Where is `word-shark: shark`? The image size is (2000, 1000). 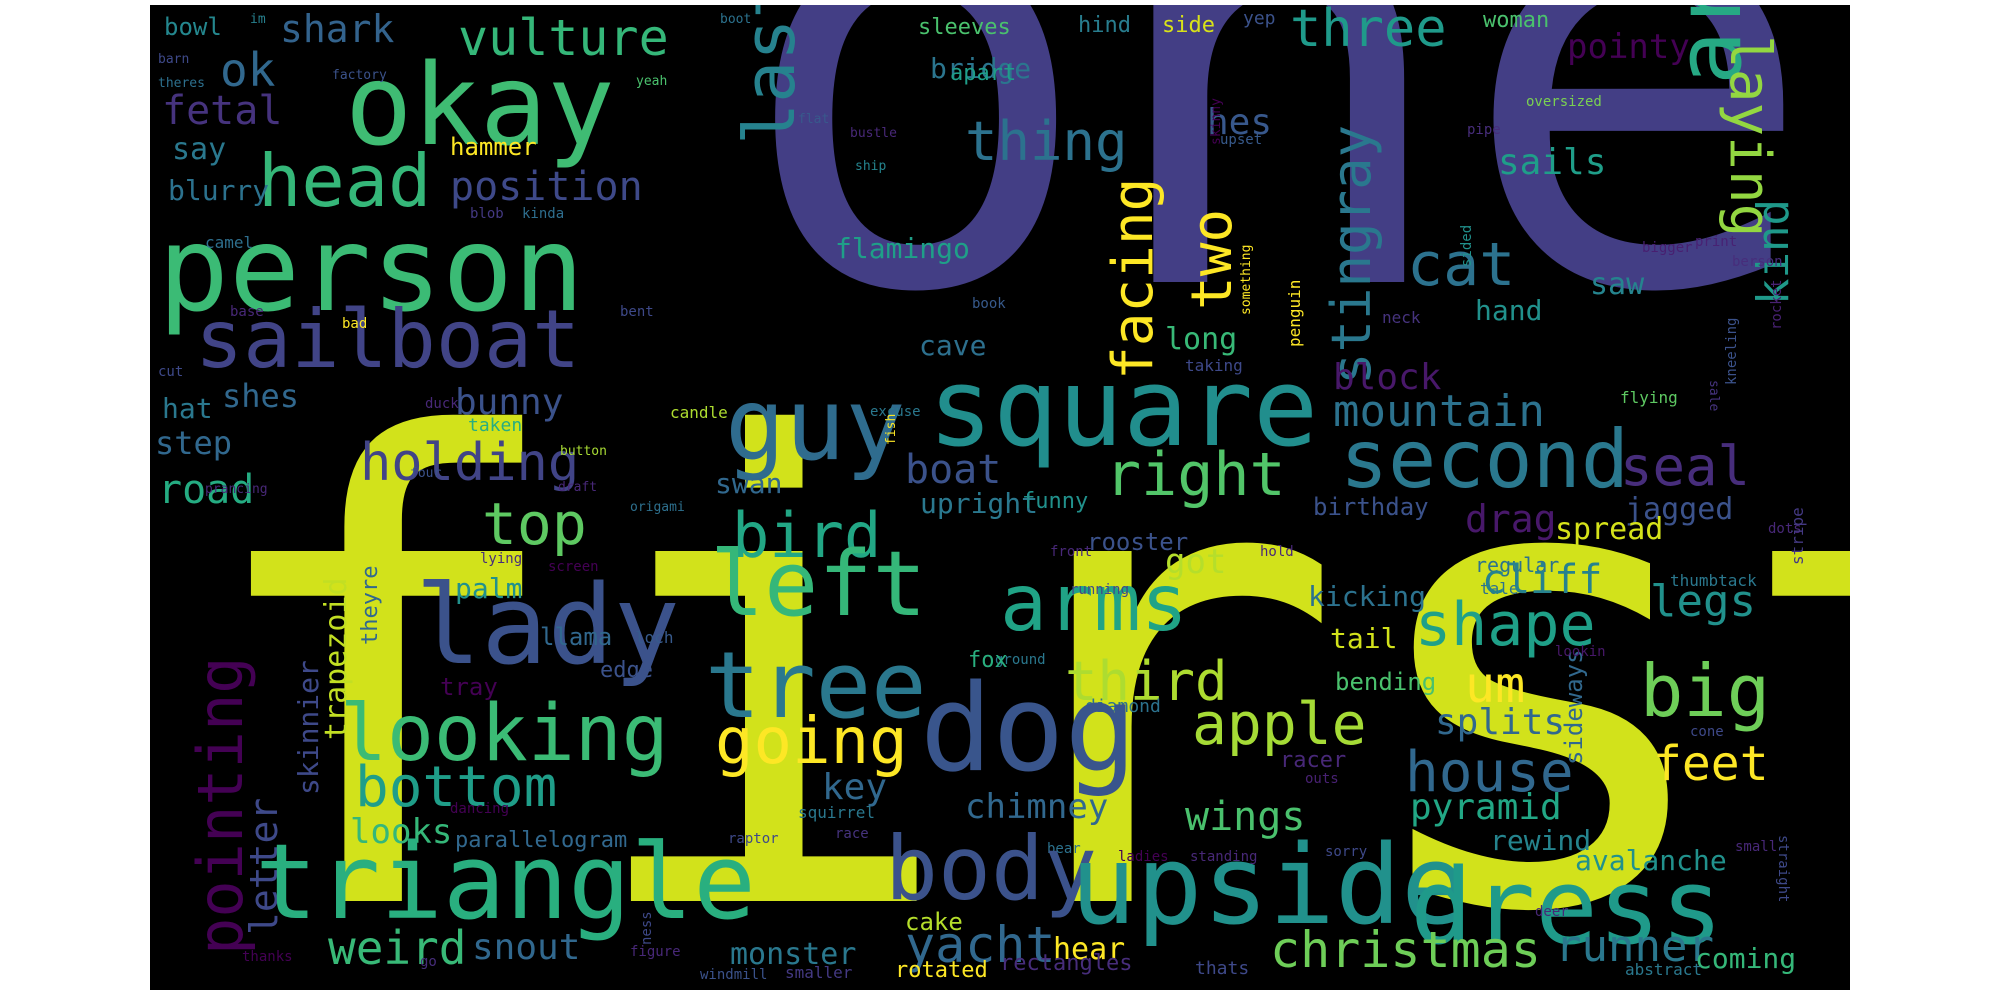
word-shark: shark is located at coordinates (337, 29).